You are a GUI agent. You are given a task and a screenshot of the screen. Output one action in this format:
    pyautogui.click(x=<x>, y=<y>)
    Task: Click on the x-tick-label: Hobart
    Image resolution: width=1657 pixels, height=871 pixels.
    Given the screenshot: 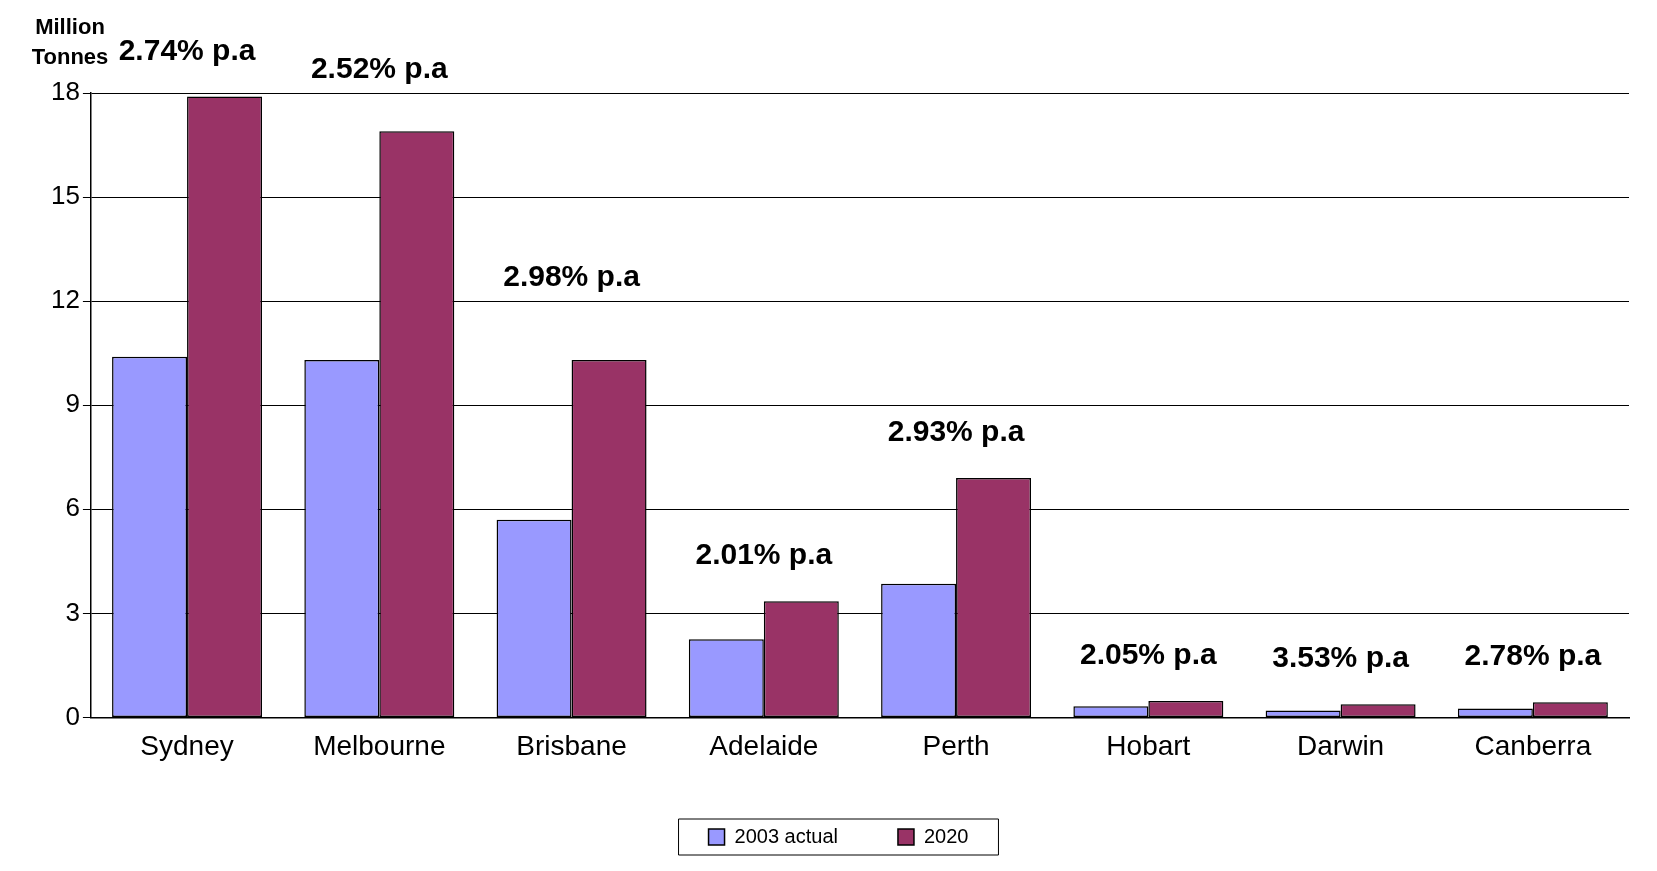 What is the action you would take?
    pyautogui.click(x=1148, y=745)
    